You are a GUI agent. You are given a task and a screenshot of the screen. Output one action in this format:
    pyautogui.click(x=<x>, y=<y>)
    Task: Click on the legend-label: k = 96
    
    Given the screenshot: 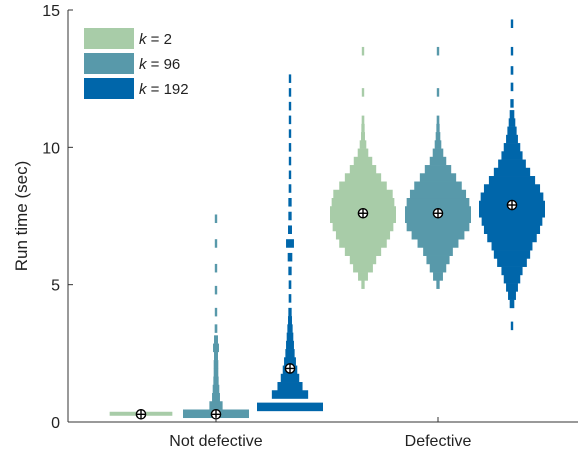 What is the action you would take?
    pyautogui.click(x=159, y=64)
    